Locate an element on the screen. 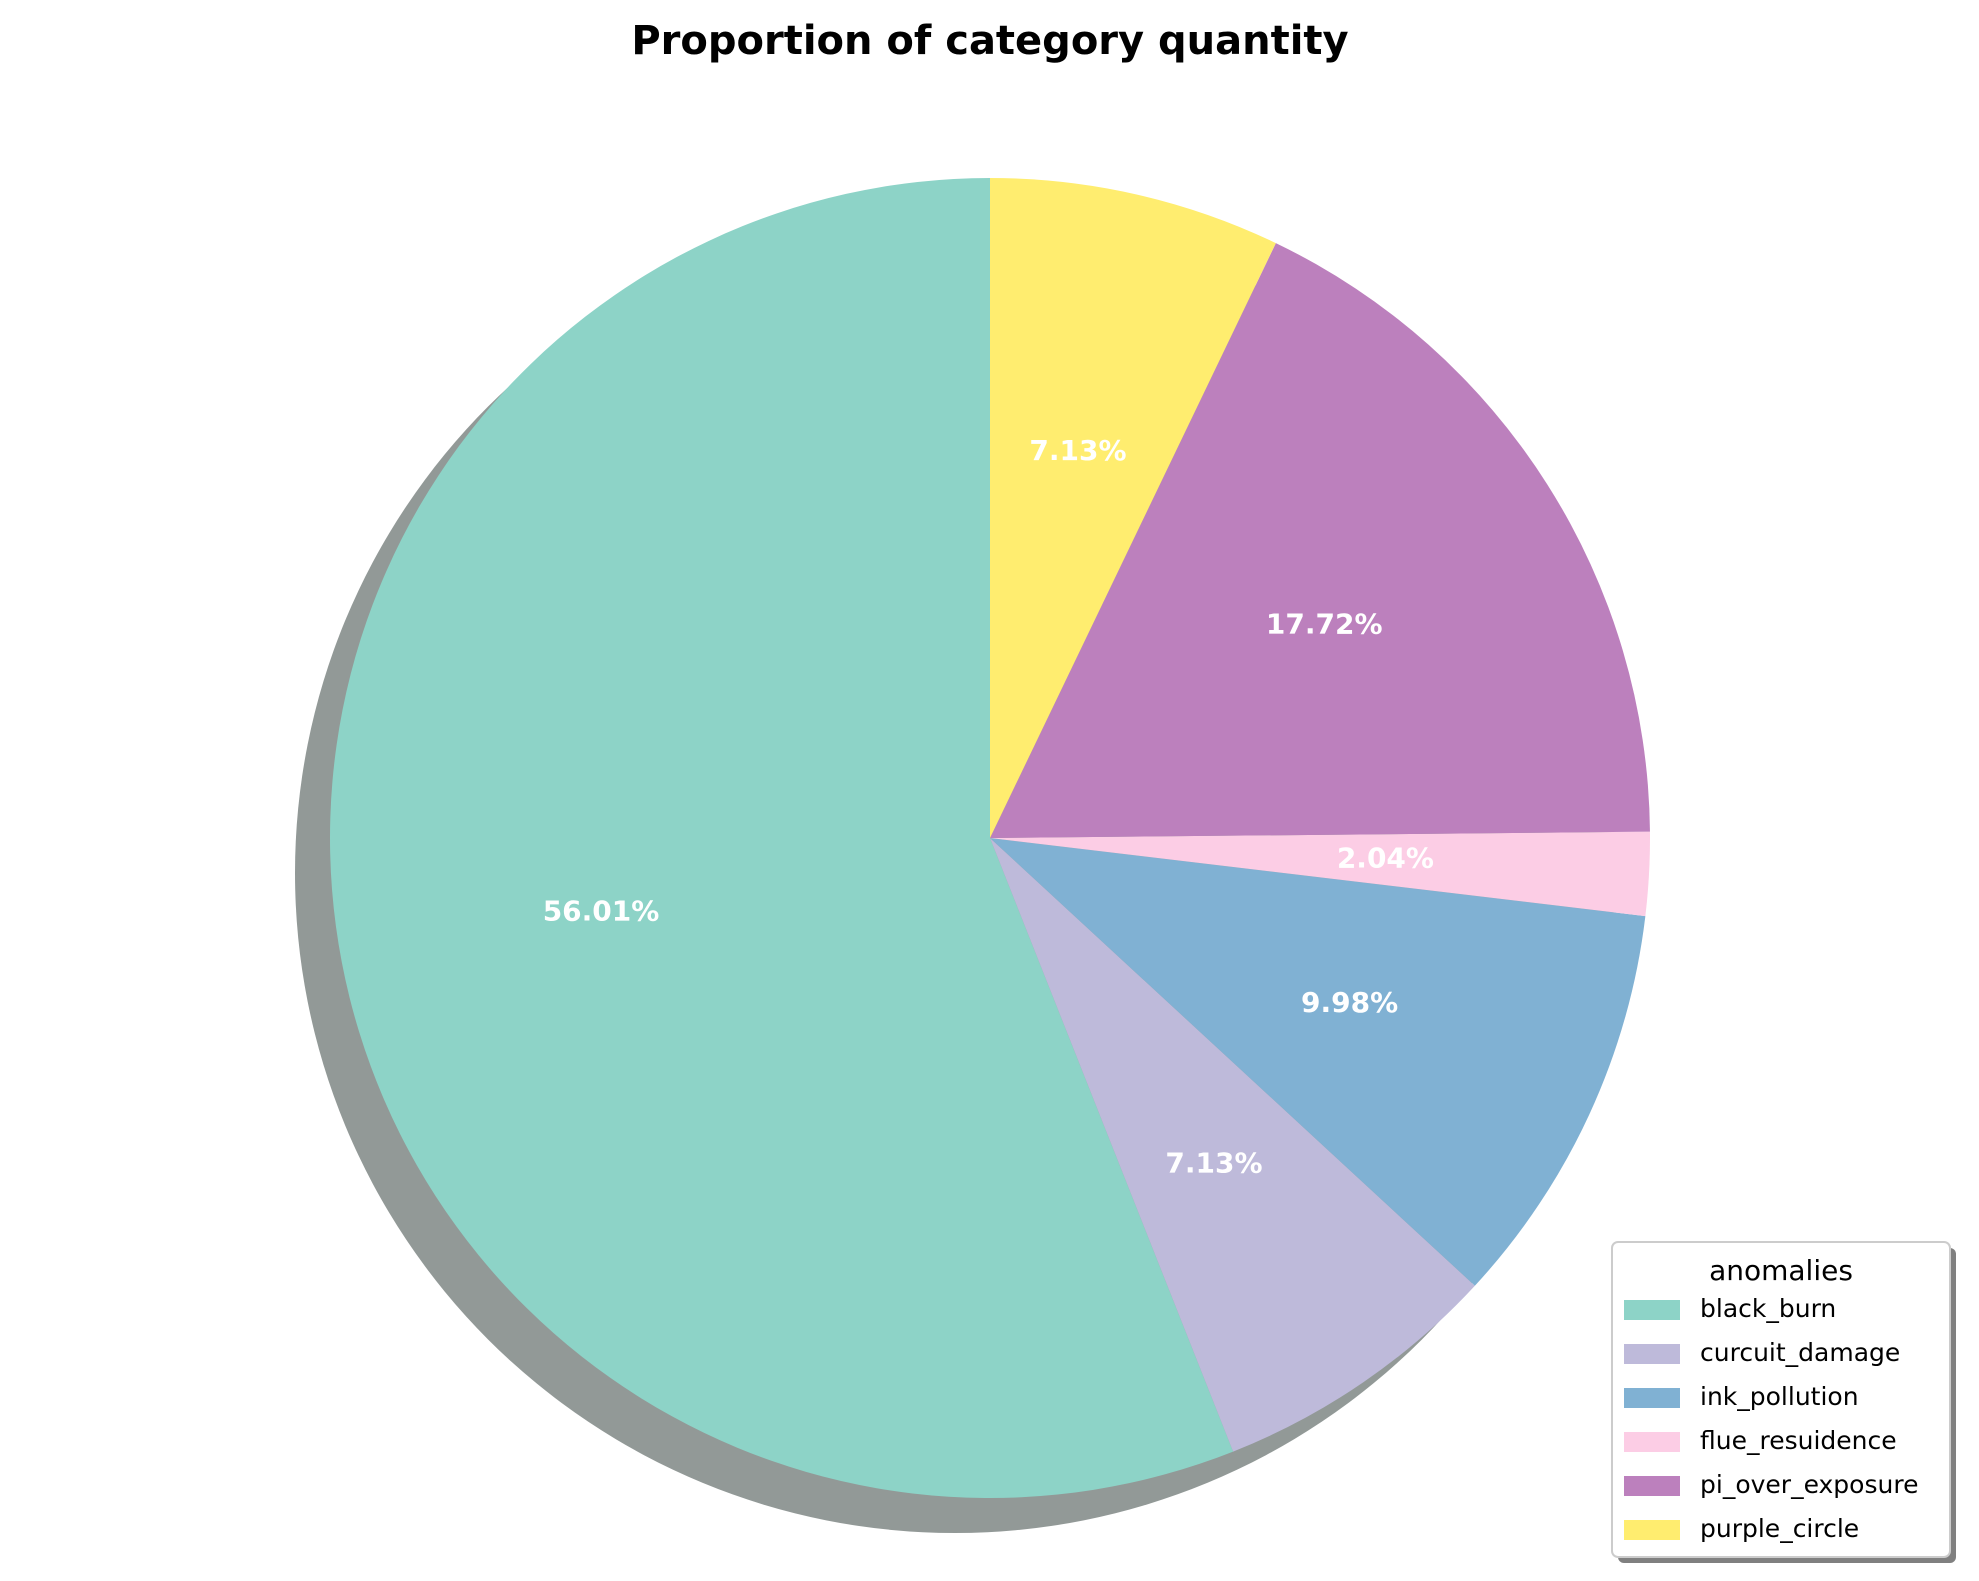 Image resolution: width=1979 pixels, height=1581 pixels. legend-title: anomalies is located at coordinates (1781, 1270).